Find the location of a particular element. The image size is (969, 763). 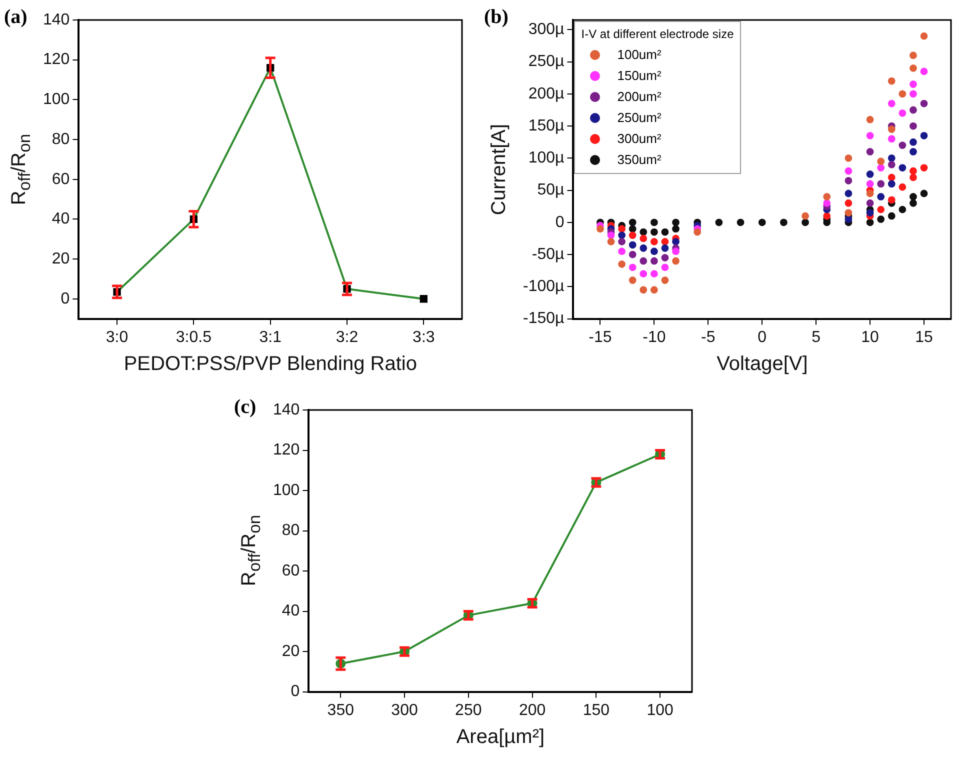

y-tick-label: 100µ is located at coordinates (546, 158).